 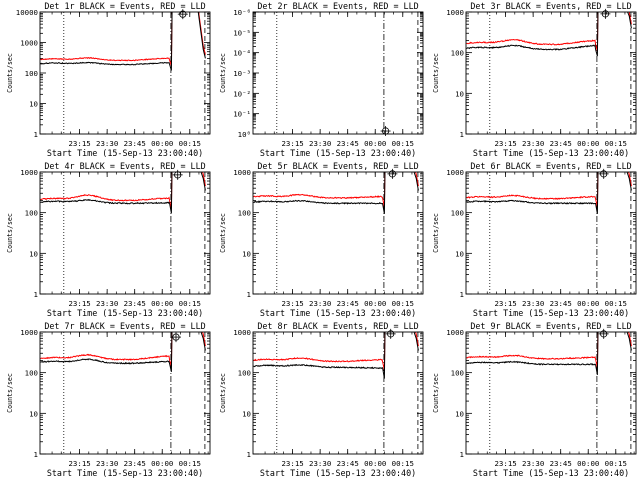 I want to click on panel-title: Det 7r BLACK = Events, RED = LLD, so click(x=124, y=326).